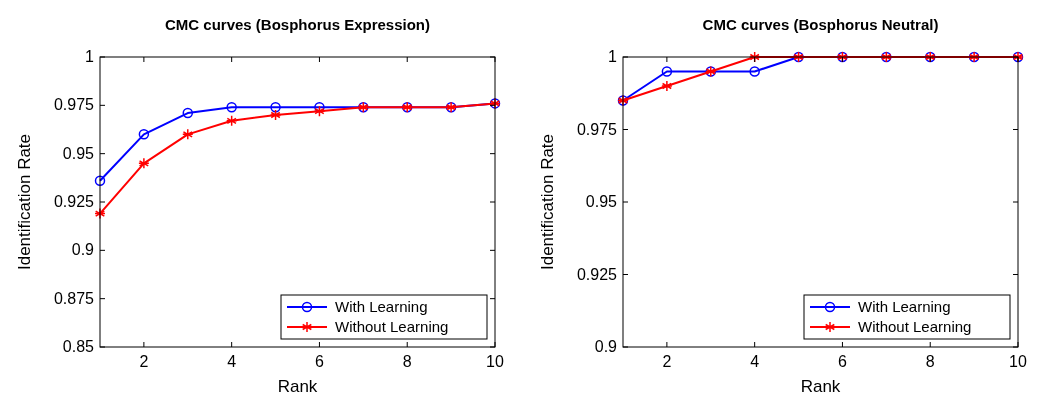 Image resolution: width=1038 pixels, height=405 pixels. I want to click on y-tick-label: 0.875, so click(74, 298).